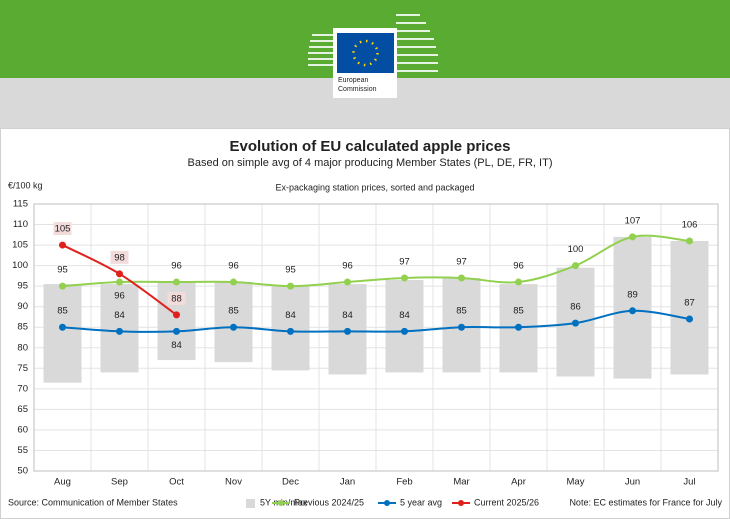 The width and height of the screenshot is (730, 519). I want to click on y-tick-label: 55, so click(22, 450).